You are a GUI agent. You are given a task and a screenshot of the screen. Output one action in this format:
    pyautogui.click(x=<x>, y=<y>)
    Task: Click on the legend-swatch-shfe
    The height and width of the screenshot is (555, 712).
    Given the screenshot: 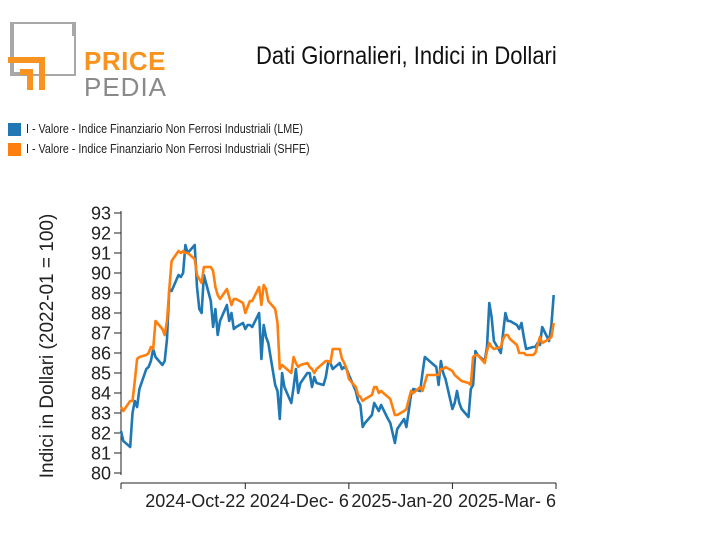 What is the action you would take?
    pyautogui.click(x=14, y=149)
    